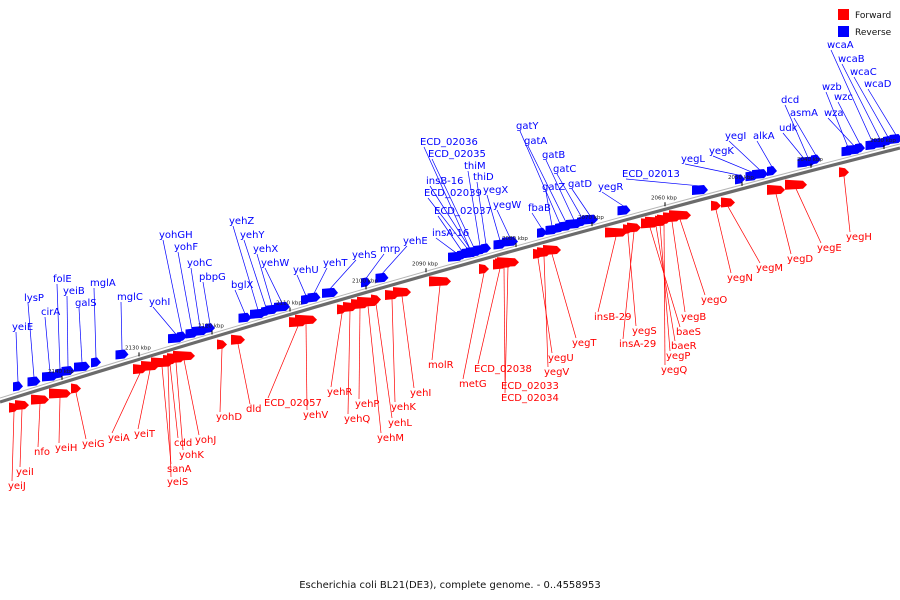  What do you see at coordinates (457, 154) in the screenshot?
I see `gene-label-ecd-02035: ECD_02035` at bounding box center [457, 154].